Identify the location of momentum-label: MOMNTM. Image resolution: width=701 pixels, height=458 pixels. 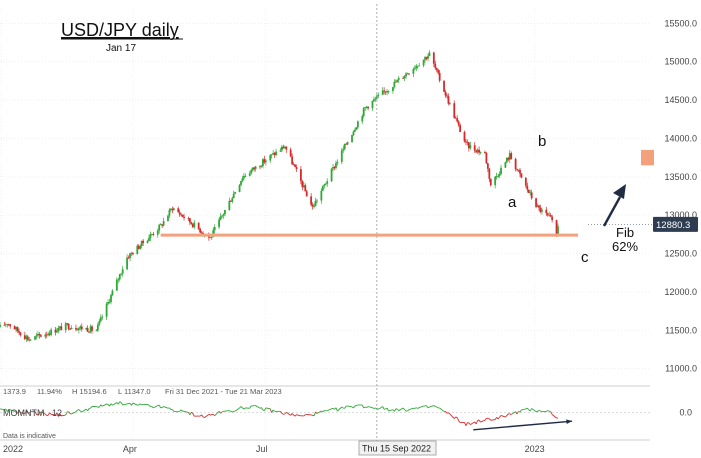
(24, 413).